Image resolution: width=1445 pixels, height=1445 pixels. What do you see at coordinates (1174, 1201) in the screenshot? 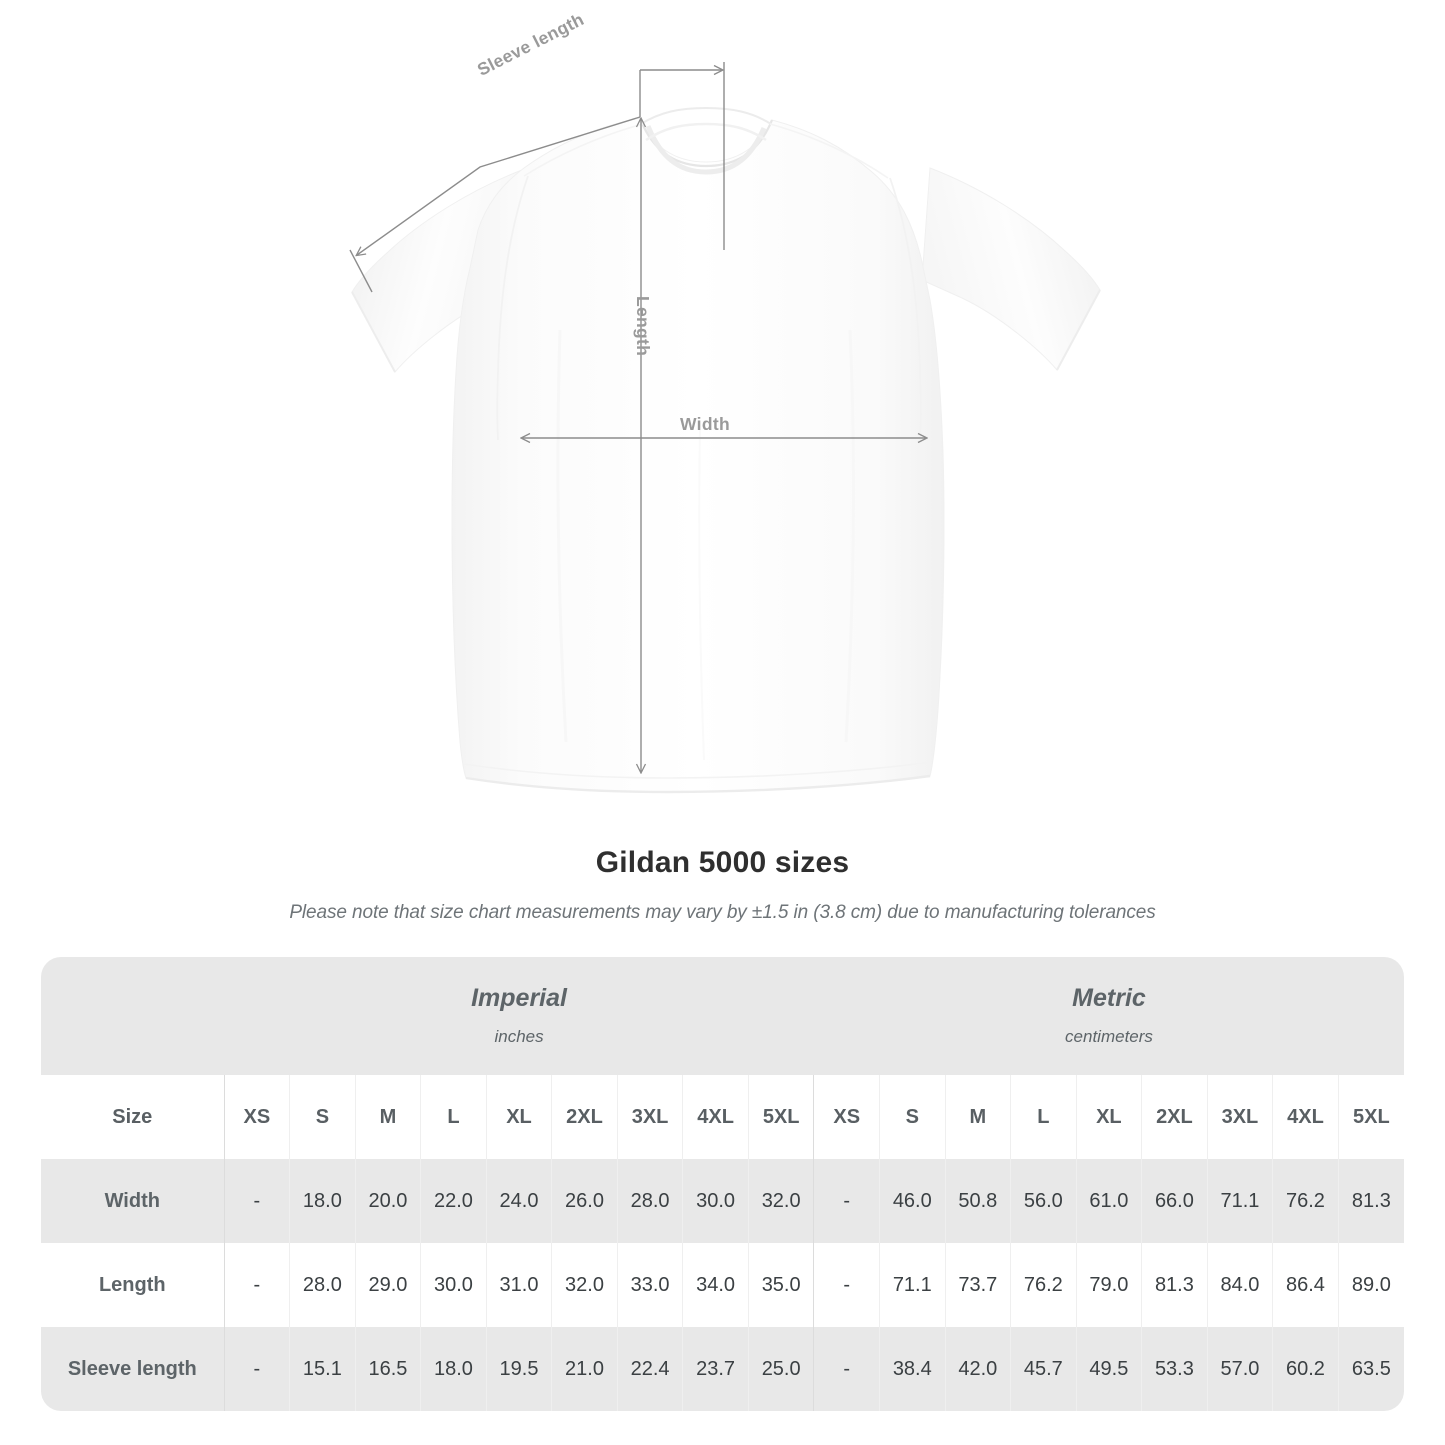
I see `cell-width-met-5: 66.0` at bounding box center [1174, 1201].